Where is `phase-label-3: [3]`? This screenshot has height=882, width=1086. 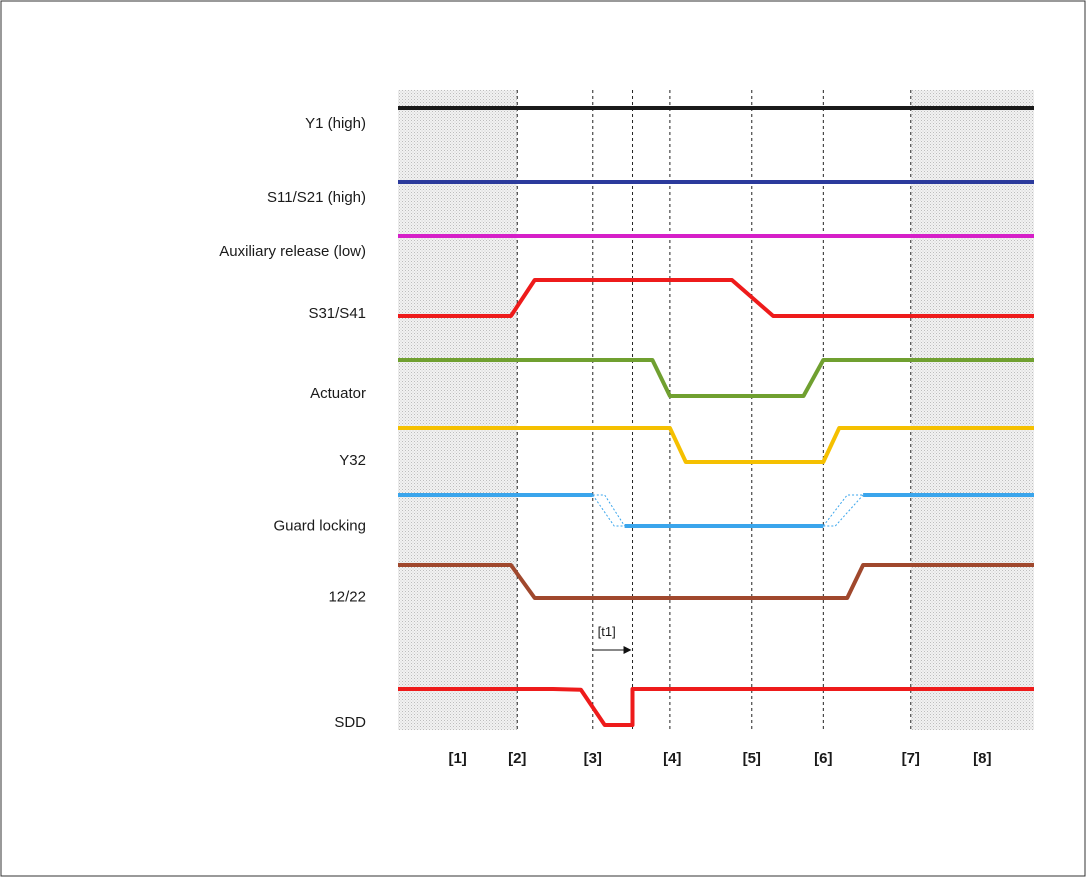
phase-label-3: [3] is located at coordinates (593, 758).